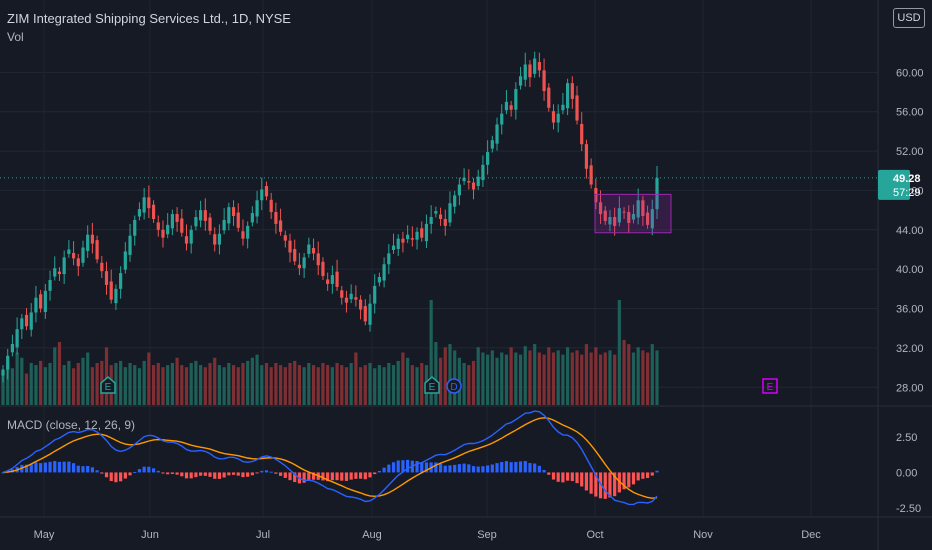 The image size is (932, 550). I want to click on volume-indicator-label: Vol, so click(15, 37).